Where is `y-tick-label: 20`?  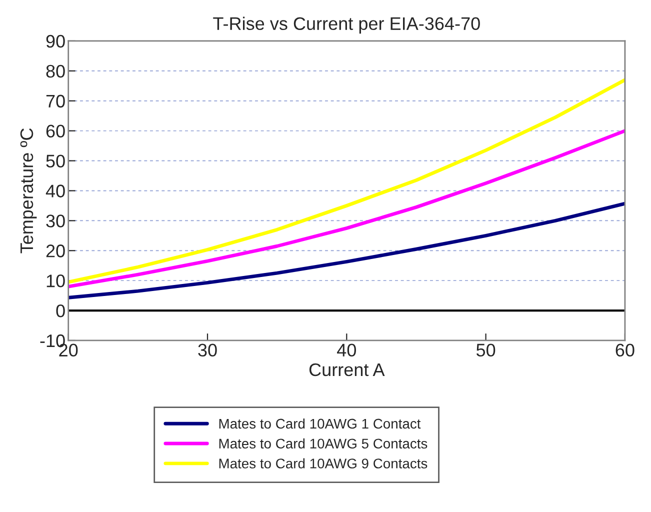 y-tick-label: 20 is located at coordinates (55, 251).